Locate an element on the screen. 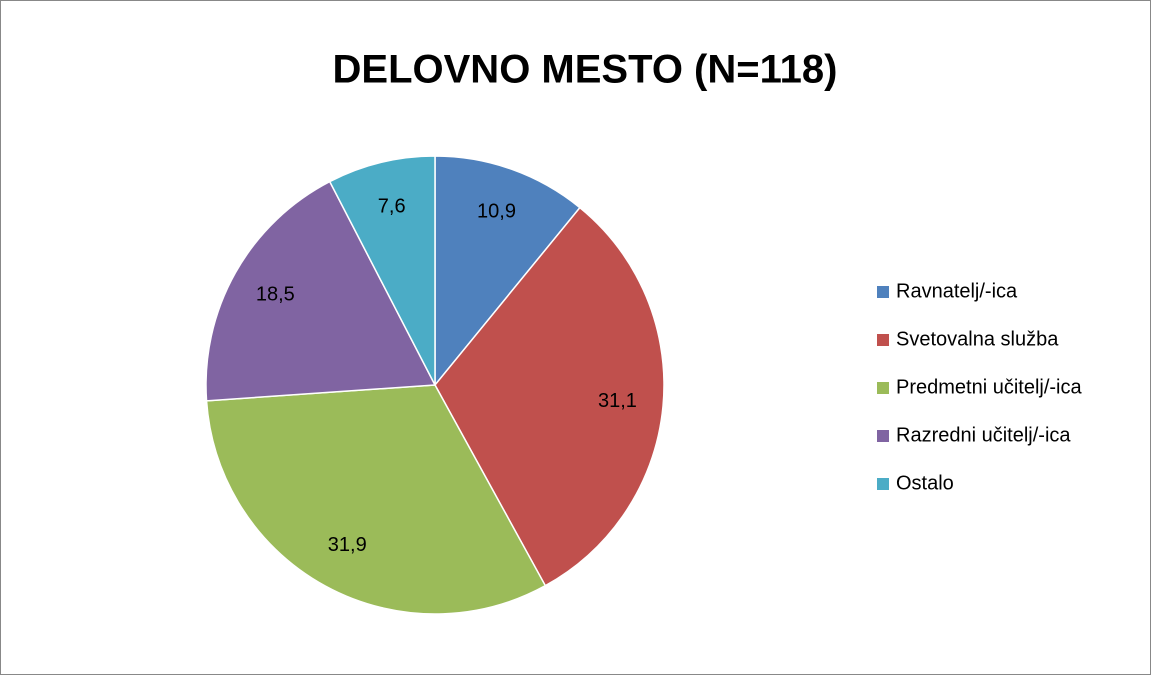  legend-label: Ravnatelj/-ica is located at coordinates (957, 291).